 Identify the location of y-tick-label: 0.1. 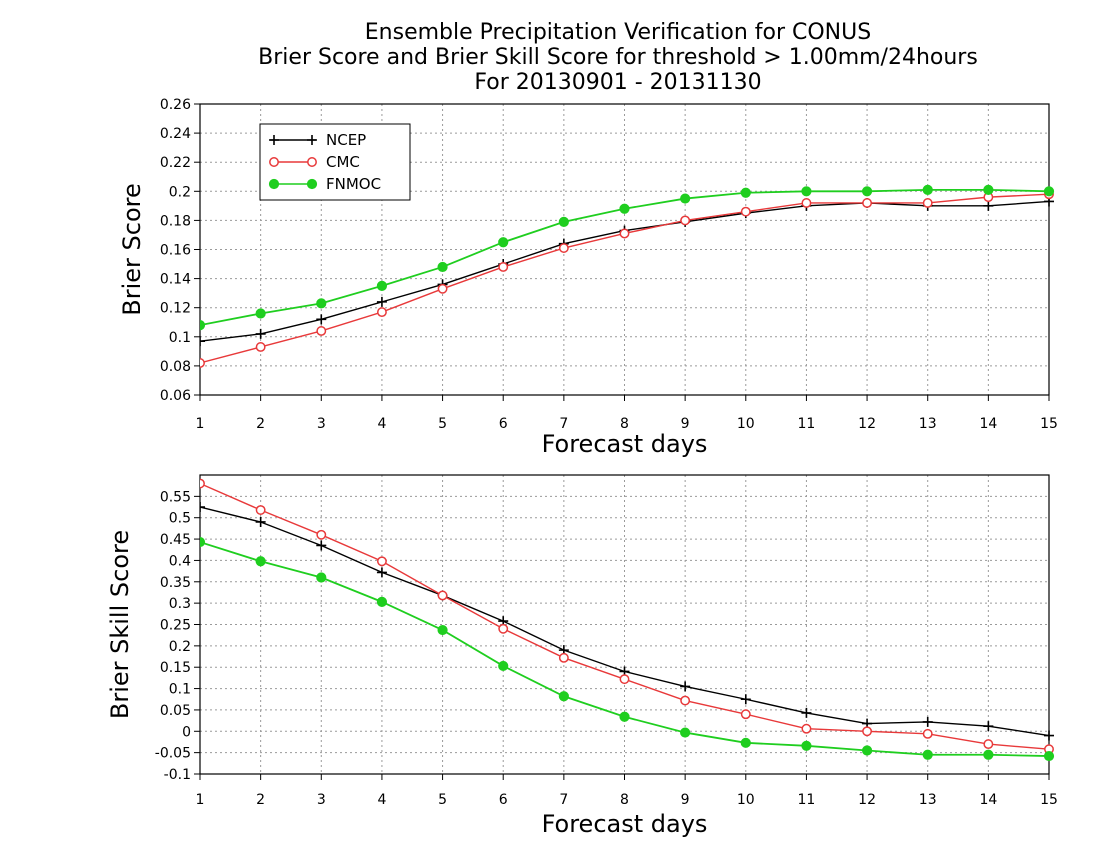
(180, 690).